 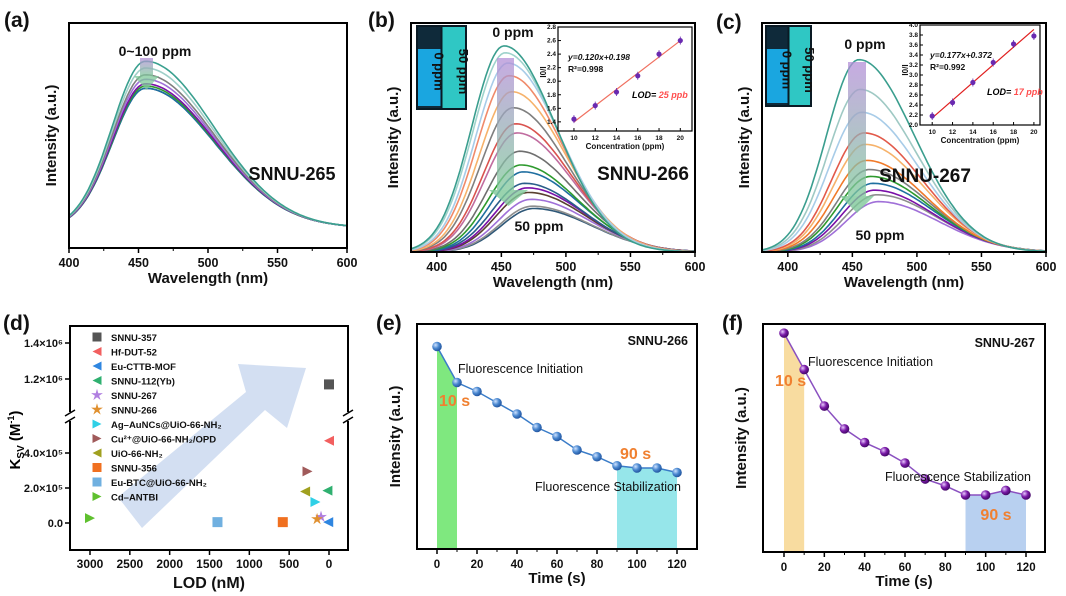 I want to click on legend-label: Hf-DUT-52, so click(x=134, y=353).